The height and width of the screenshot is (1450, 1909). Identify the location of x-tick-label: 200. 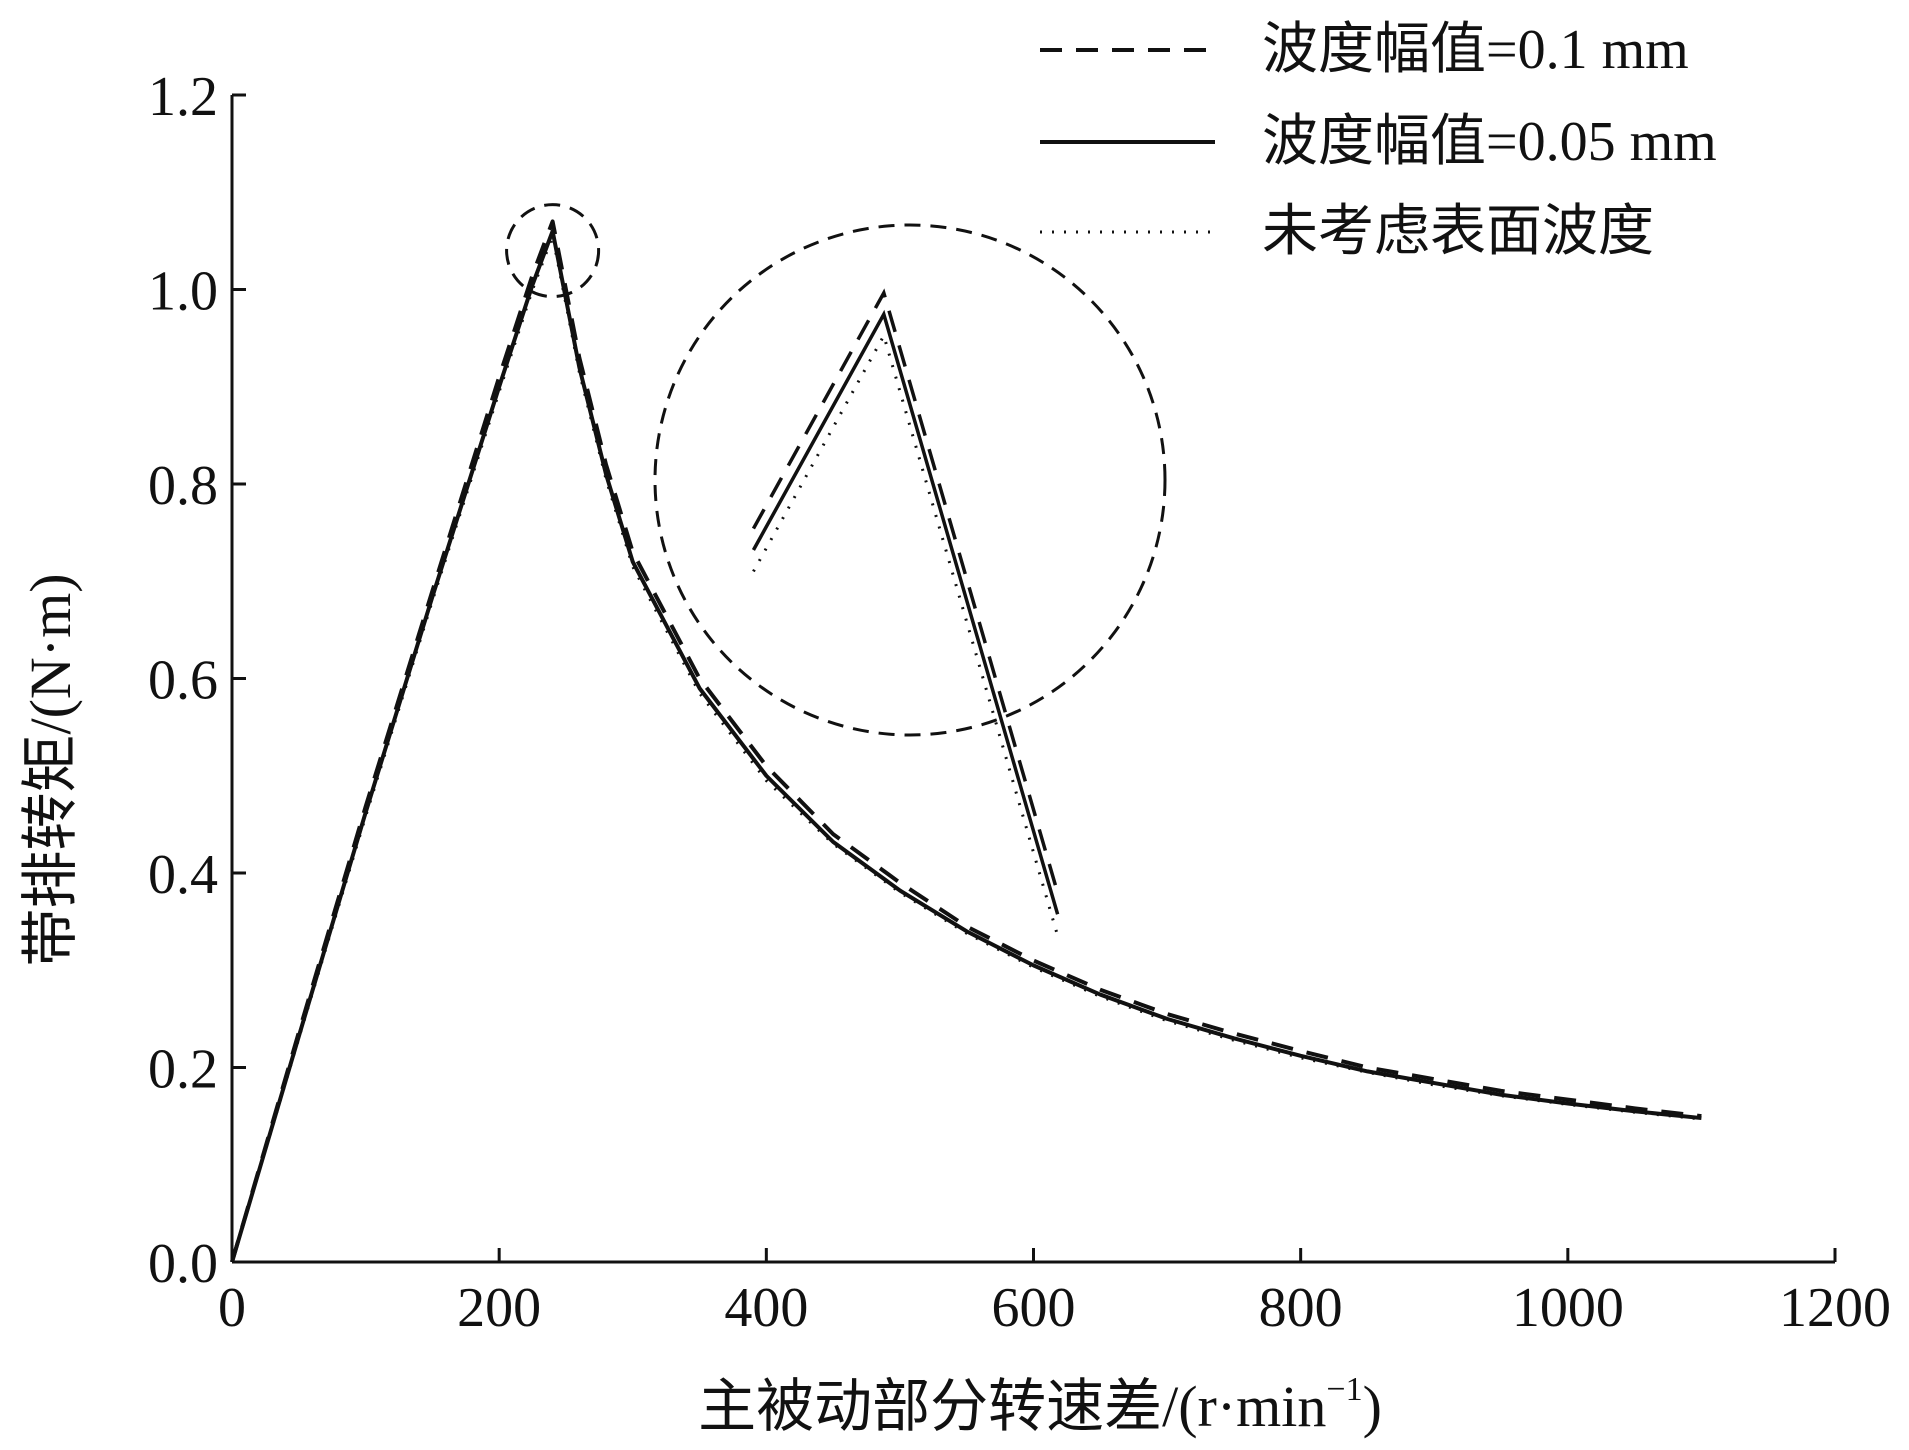
(499, 1308).